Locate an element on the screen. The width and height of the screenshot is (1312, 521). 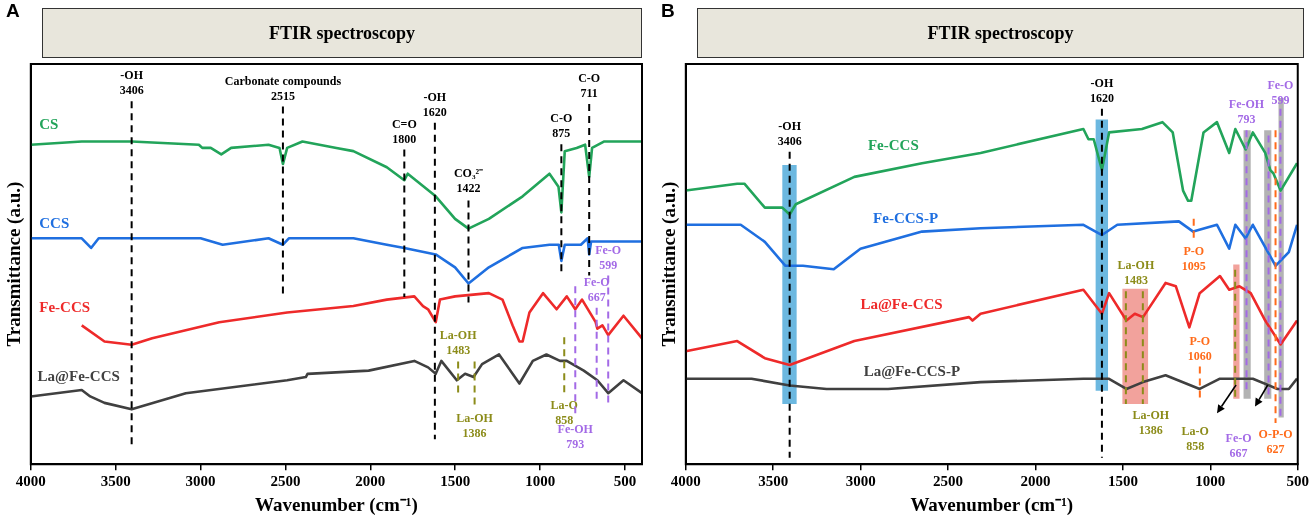
ref-line-label: La-O 858 is located at coordinates (1195, 438).